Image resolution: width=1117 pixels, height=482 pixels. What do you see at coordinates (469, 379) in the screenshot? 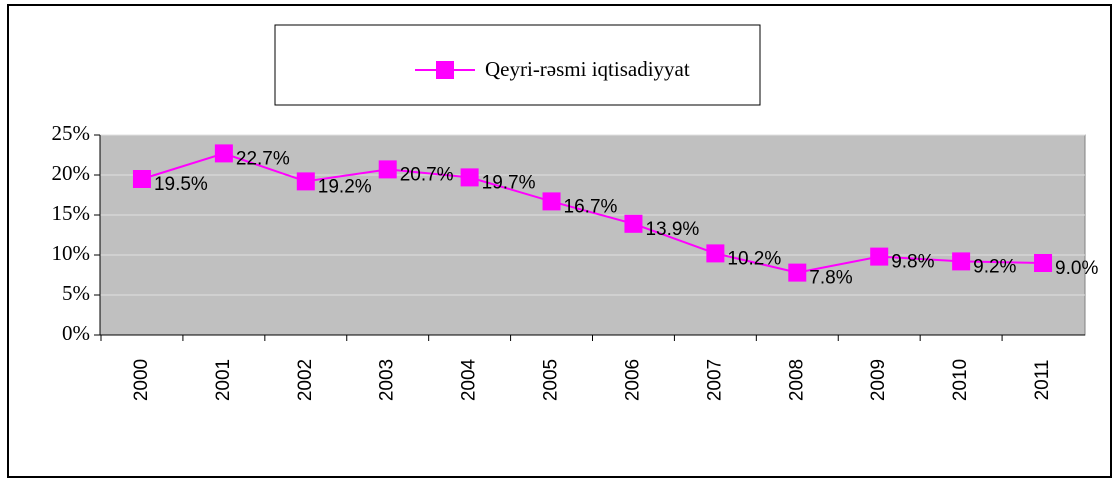
I see `x-tick-label: 2004` at bounding box center [469, 379].